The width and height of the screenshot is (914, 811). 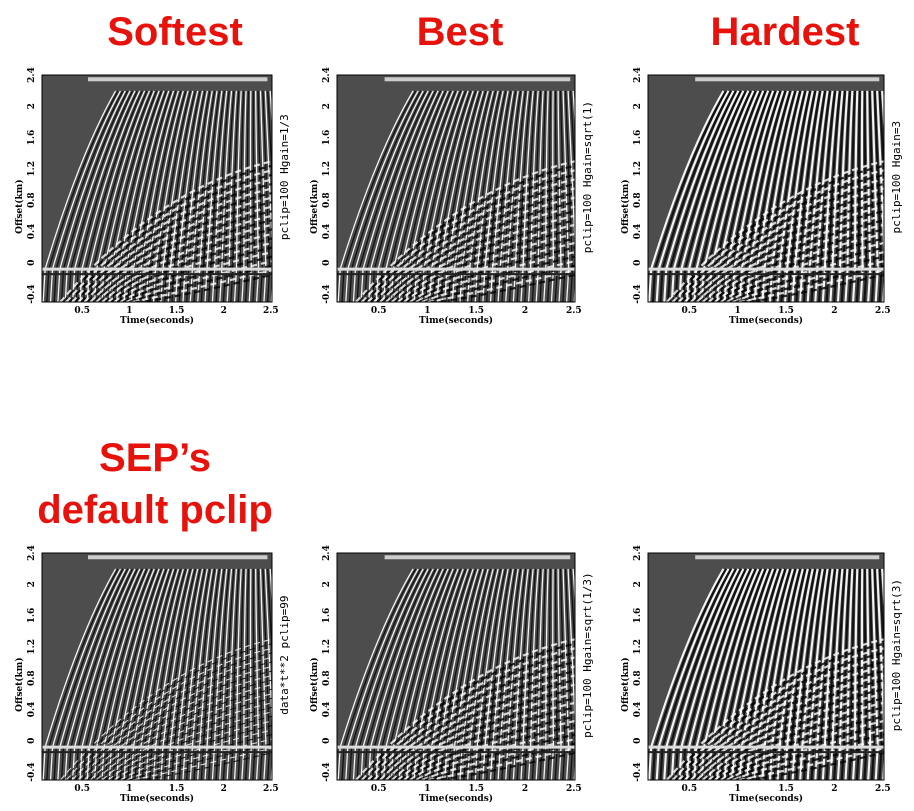 What do you see at coordinates (477, 557) in the screenshot?
I see `top-dashes` at bounding box center [477, 557].